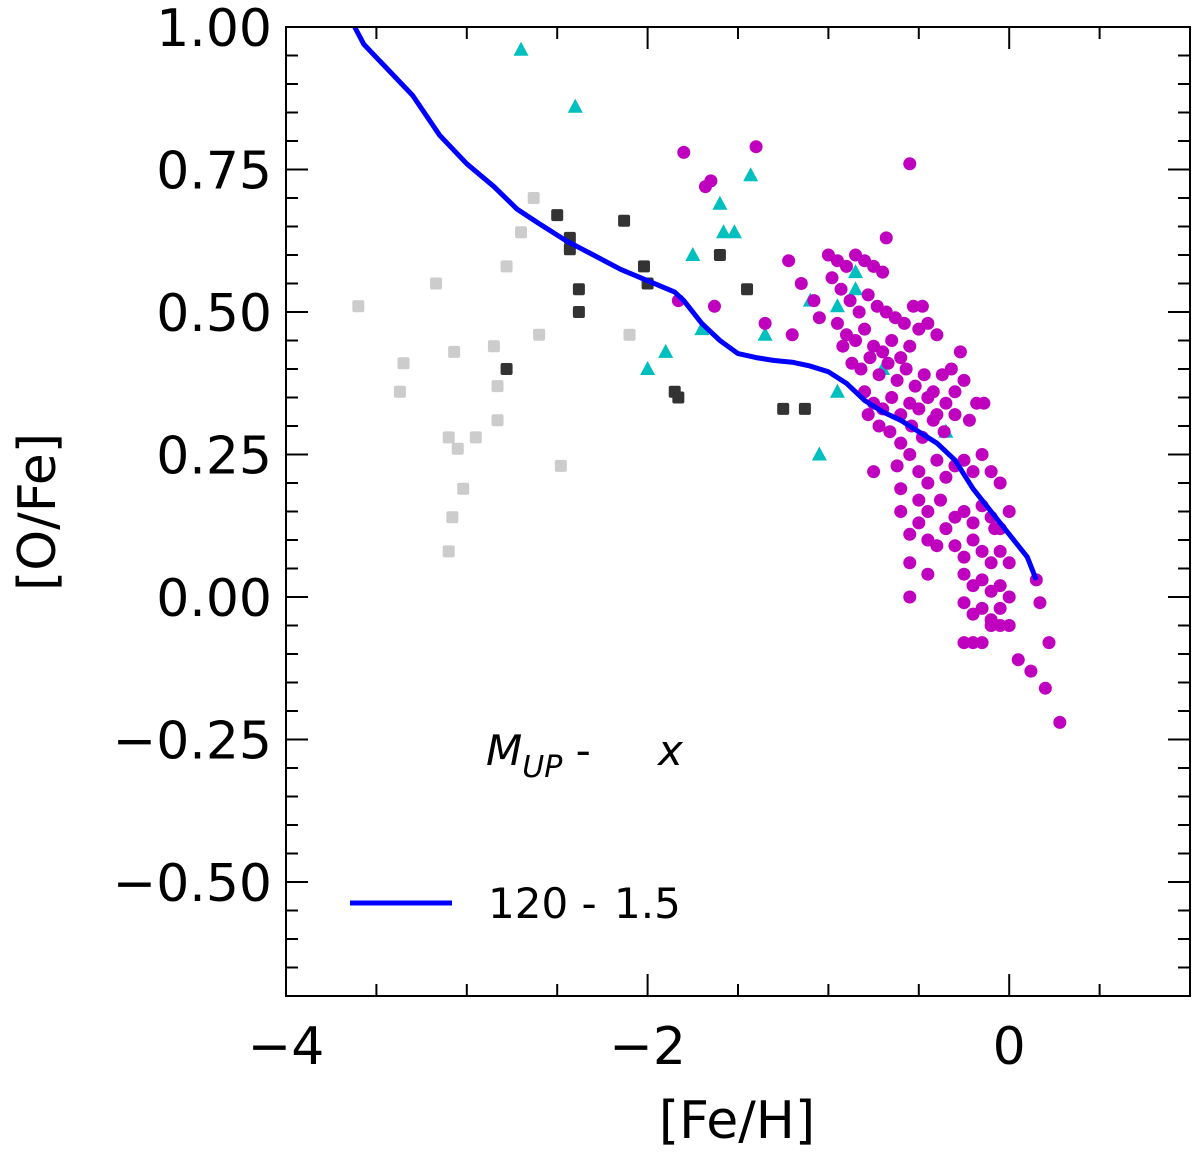  I want to click on legend-entry-right: 1.5, so click(647, 903).